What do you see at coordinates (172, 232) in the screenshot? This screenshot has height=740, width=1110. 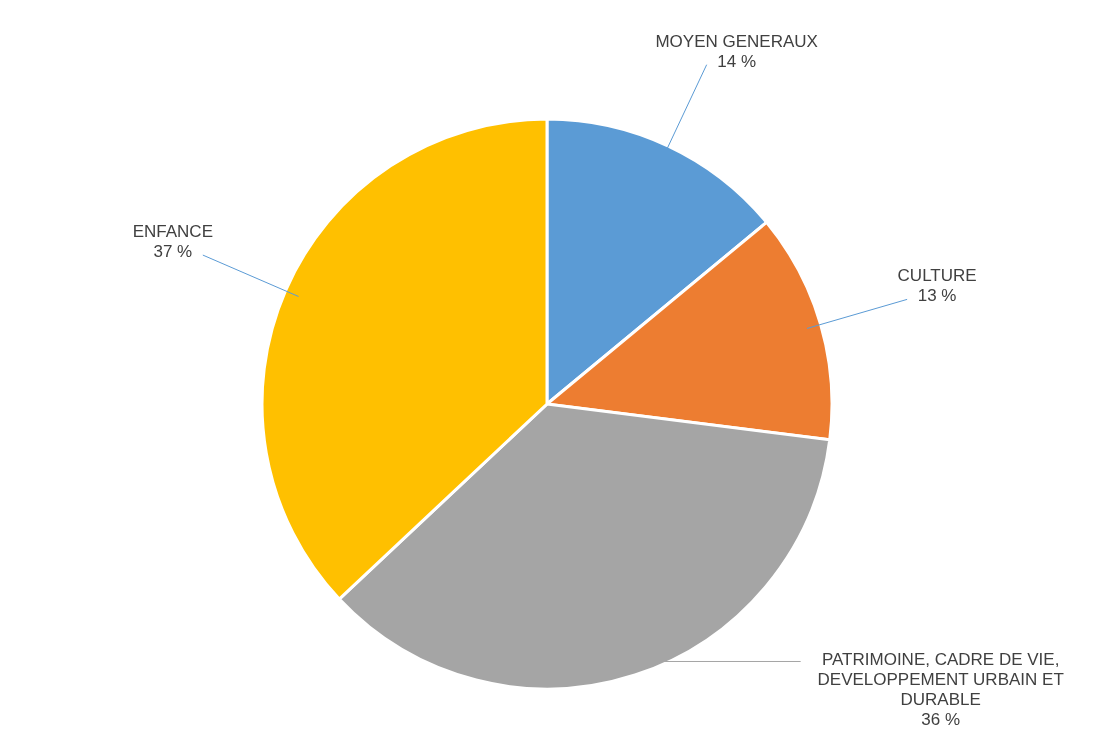 I see `slice-label: ENFANCE` at bounding box center [172, 232].